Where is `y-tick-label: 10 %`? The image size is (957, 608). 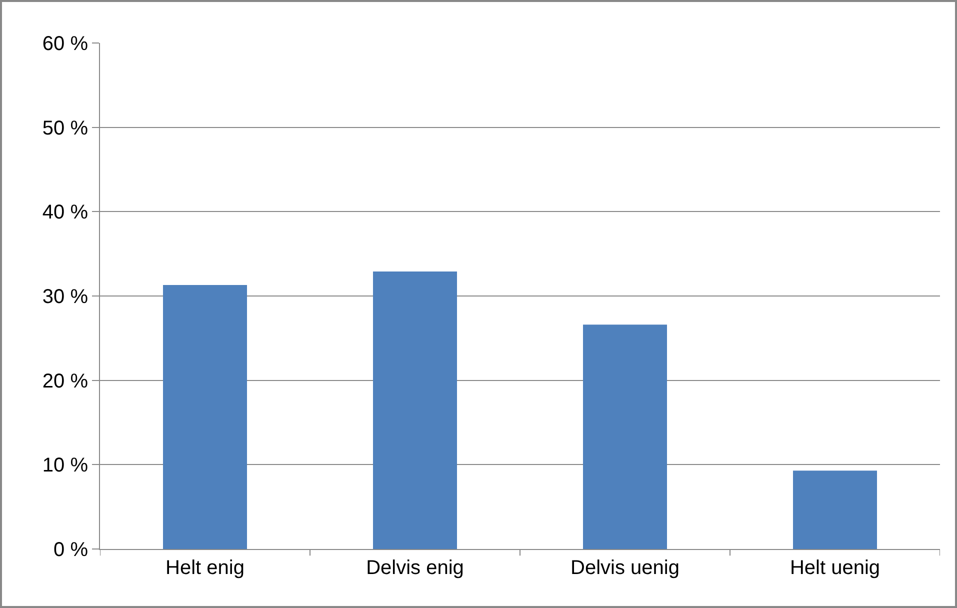 y-tick-label: 10 % is located at coordinates (65, 465).